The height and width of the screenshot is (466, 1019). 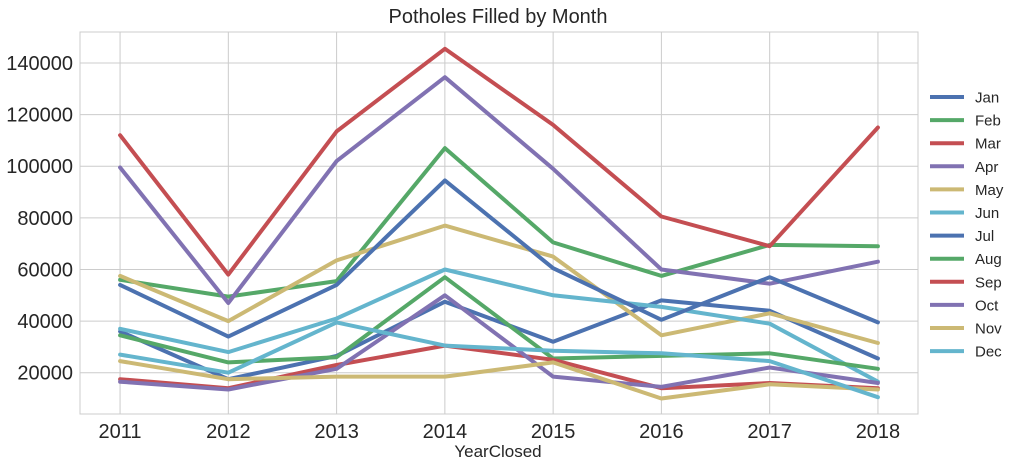 I want to click on series-line-dec, so click(x=499, y=360).